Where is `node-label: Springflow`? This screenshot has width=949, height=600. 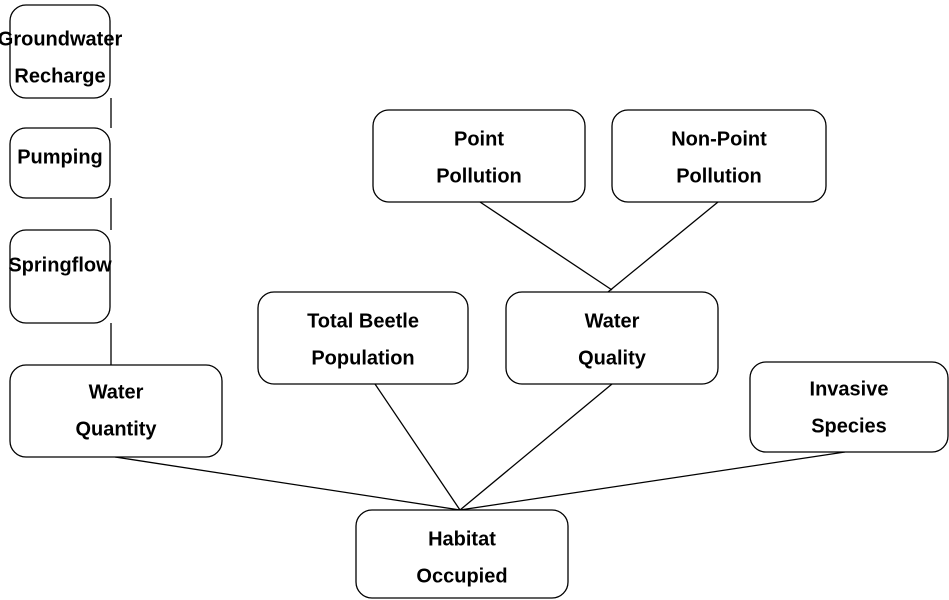
node-label: Springflow is located at coordinates (60, 265).